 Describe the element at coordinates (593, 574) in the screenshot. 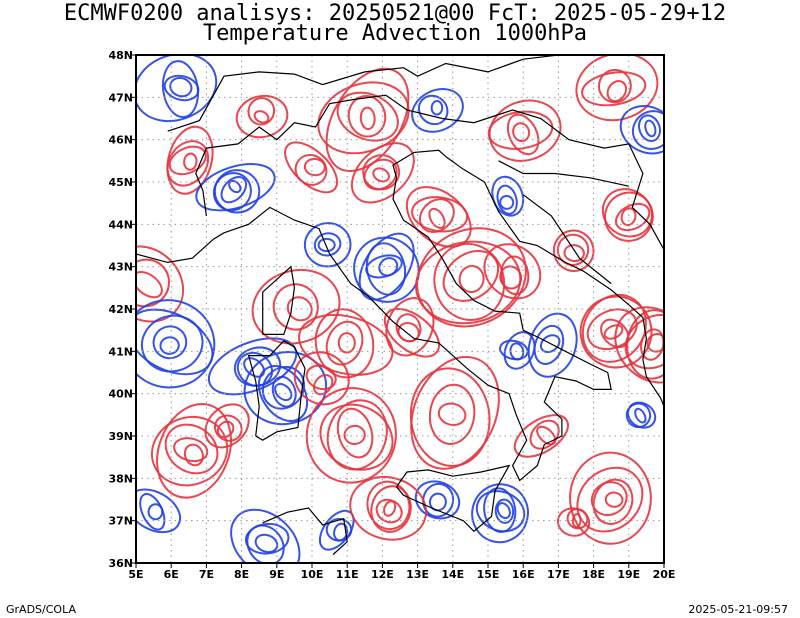

I see `lon-tick-label: 18E` at that location.